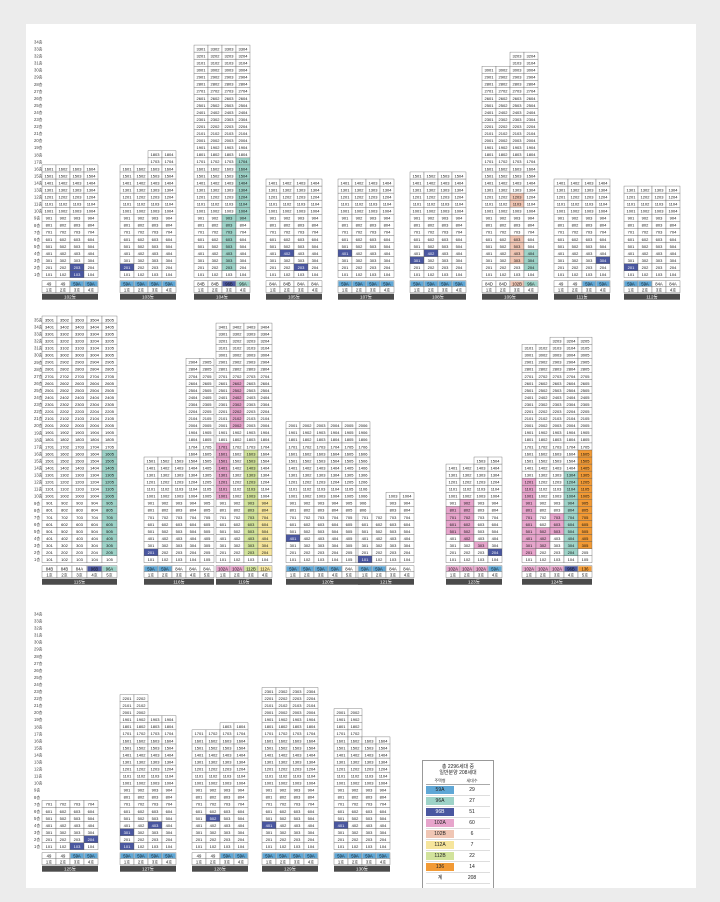 This screenshot has width=720, height=902. What do you see at coordinates (222, 296) in the screenshot?
I see `building-name: 104동` at bounding box center [222, 296].